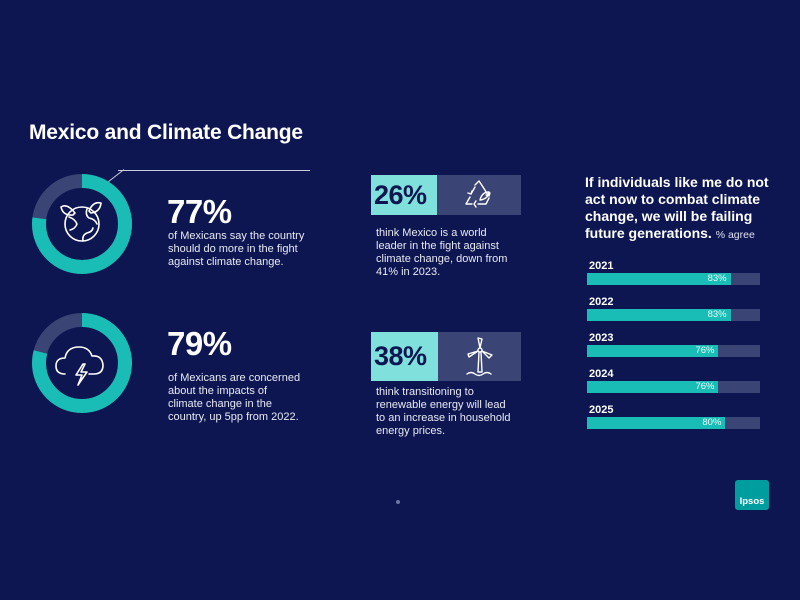 This screenshot has width=800, height=600. I want to click on desc-line: climate change, down from, so click(442, 259).